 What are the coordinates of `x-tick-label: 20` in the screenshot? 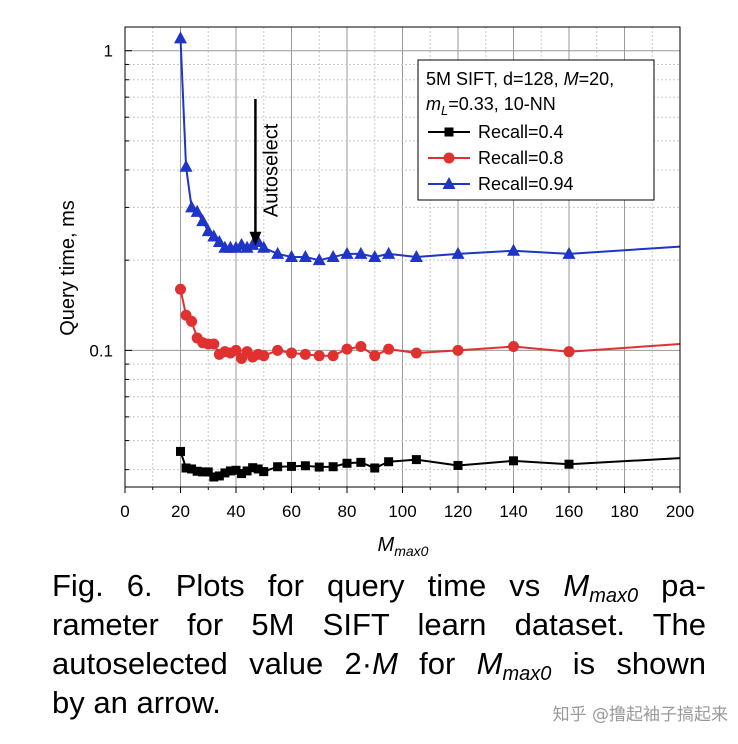 It's located at (180, 511).